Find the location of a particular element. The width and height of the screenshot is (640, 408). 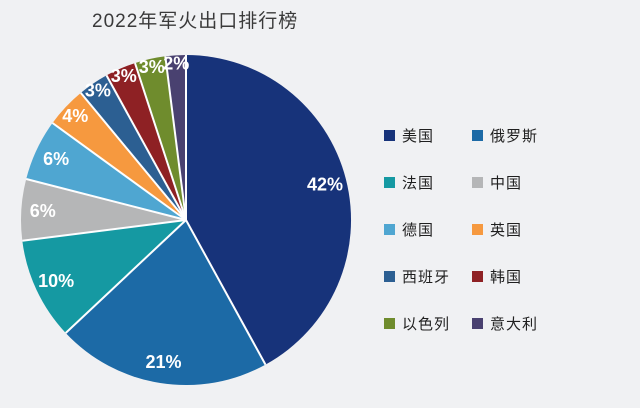

legend-label: 中国 is located at coordinates (506, 183).